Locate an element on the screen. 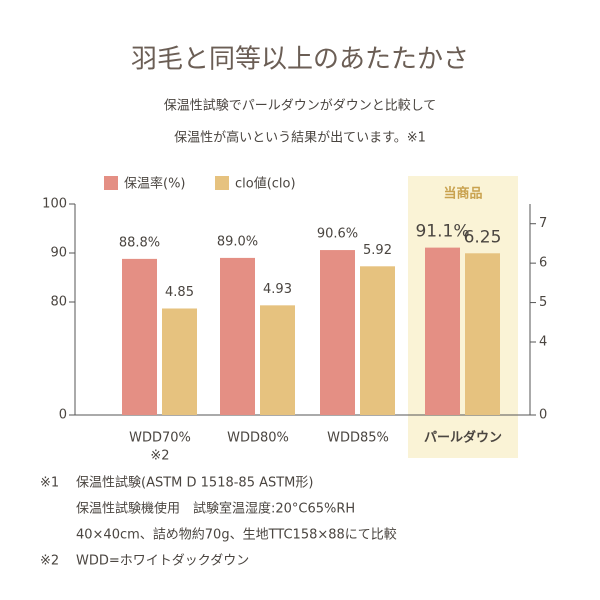 This screenshot has height=600, width=600. chart-title: 羽毛と同等以上のあたたかさ is located at coordinates (300, 60).